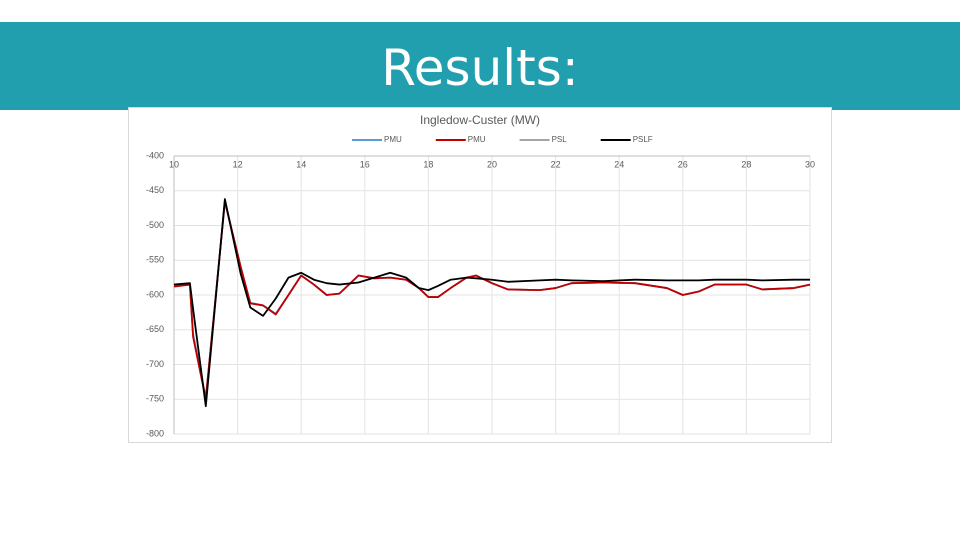  I want to click on y-tick-label: -400, so click(155, 155).